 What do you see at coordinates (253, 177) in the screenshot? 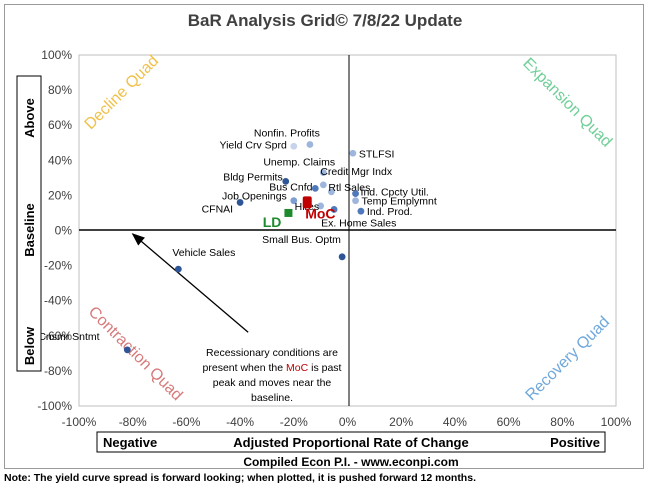
I see `point-label: Bldg Permits` at bounding box center [253, 177].